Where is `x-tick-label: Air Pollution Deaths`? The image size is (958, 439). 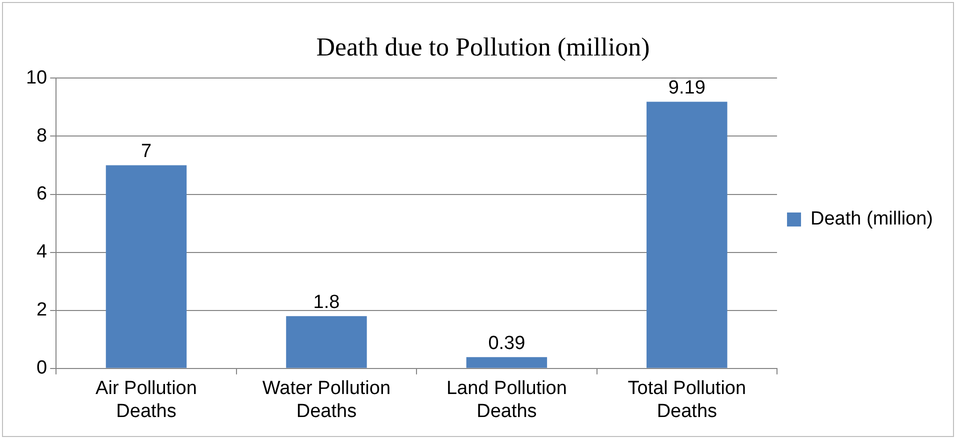
x-tick-label: Air Pollution Deaths is located at coordinates (146, 400).